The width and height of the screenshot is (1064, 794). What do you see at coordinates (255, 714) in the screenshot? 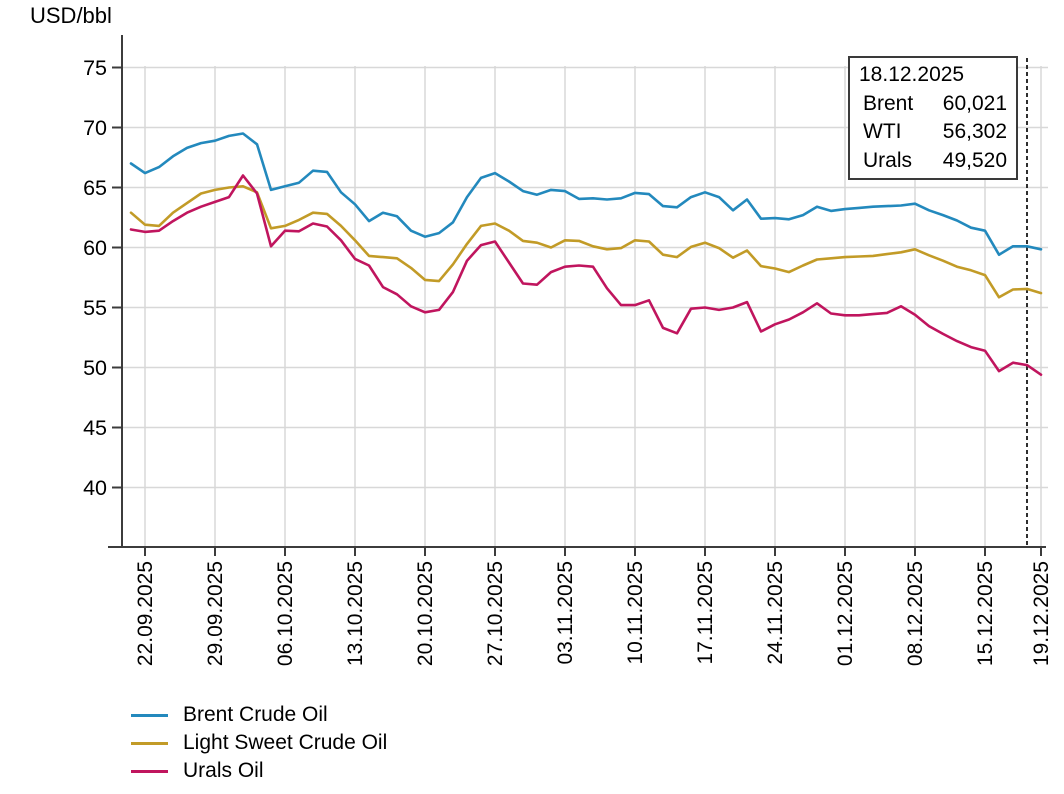
I see `legend-label-brent: Brent Crude Oil` at bounding box center [255, 714].